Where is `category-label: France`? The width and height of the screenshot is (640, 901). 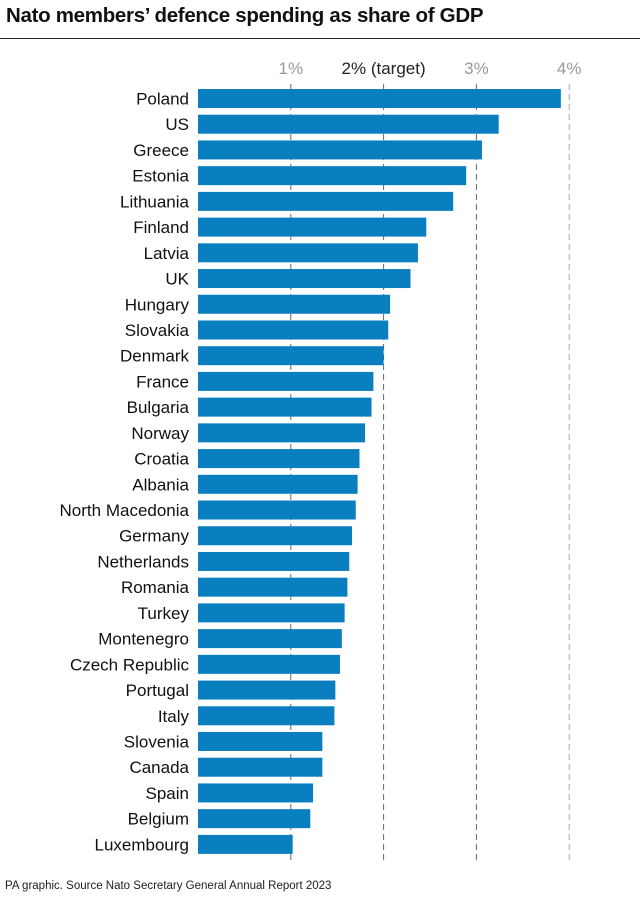 category-label: France is located at coordinates (162, 381).